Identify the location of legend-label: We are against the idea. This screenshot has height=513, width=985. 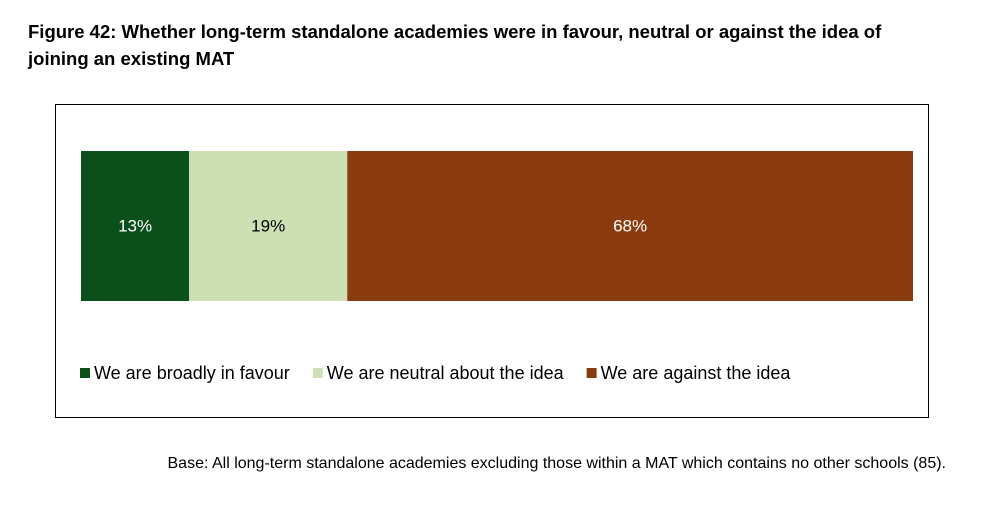
(696, 373).